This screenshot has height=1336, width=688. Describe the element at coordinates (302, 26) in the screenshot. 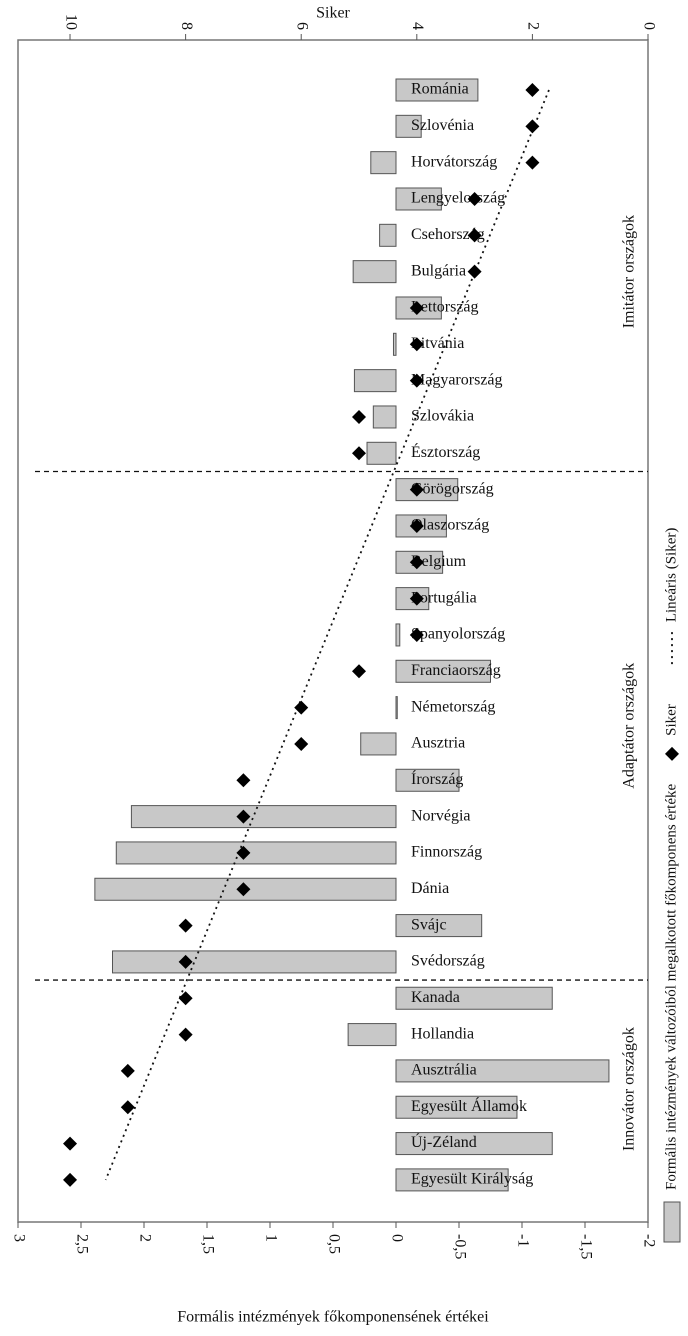

I see `x2-tick-label: 6` at that location.